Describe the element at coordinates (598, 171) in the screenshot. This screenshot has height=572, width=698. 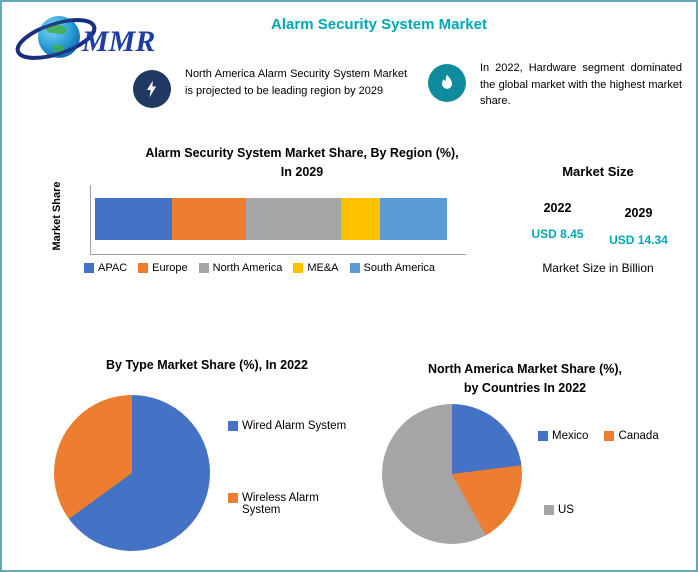
I see `market-size-heading: Market Size` at that location.